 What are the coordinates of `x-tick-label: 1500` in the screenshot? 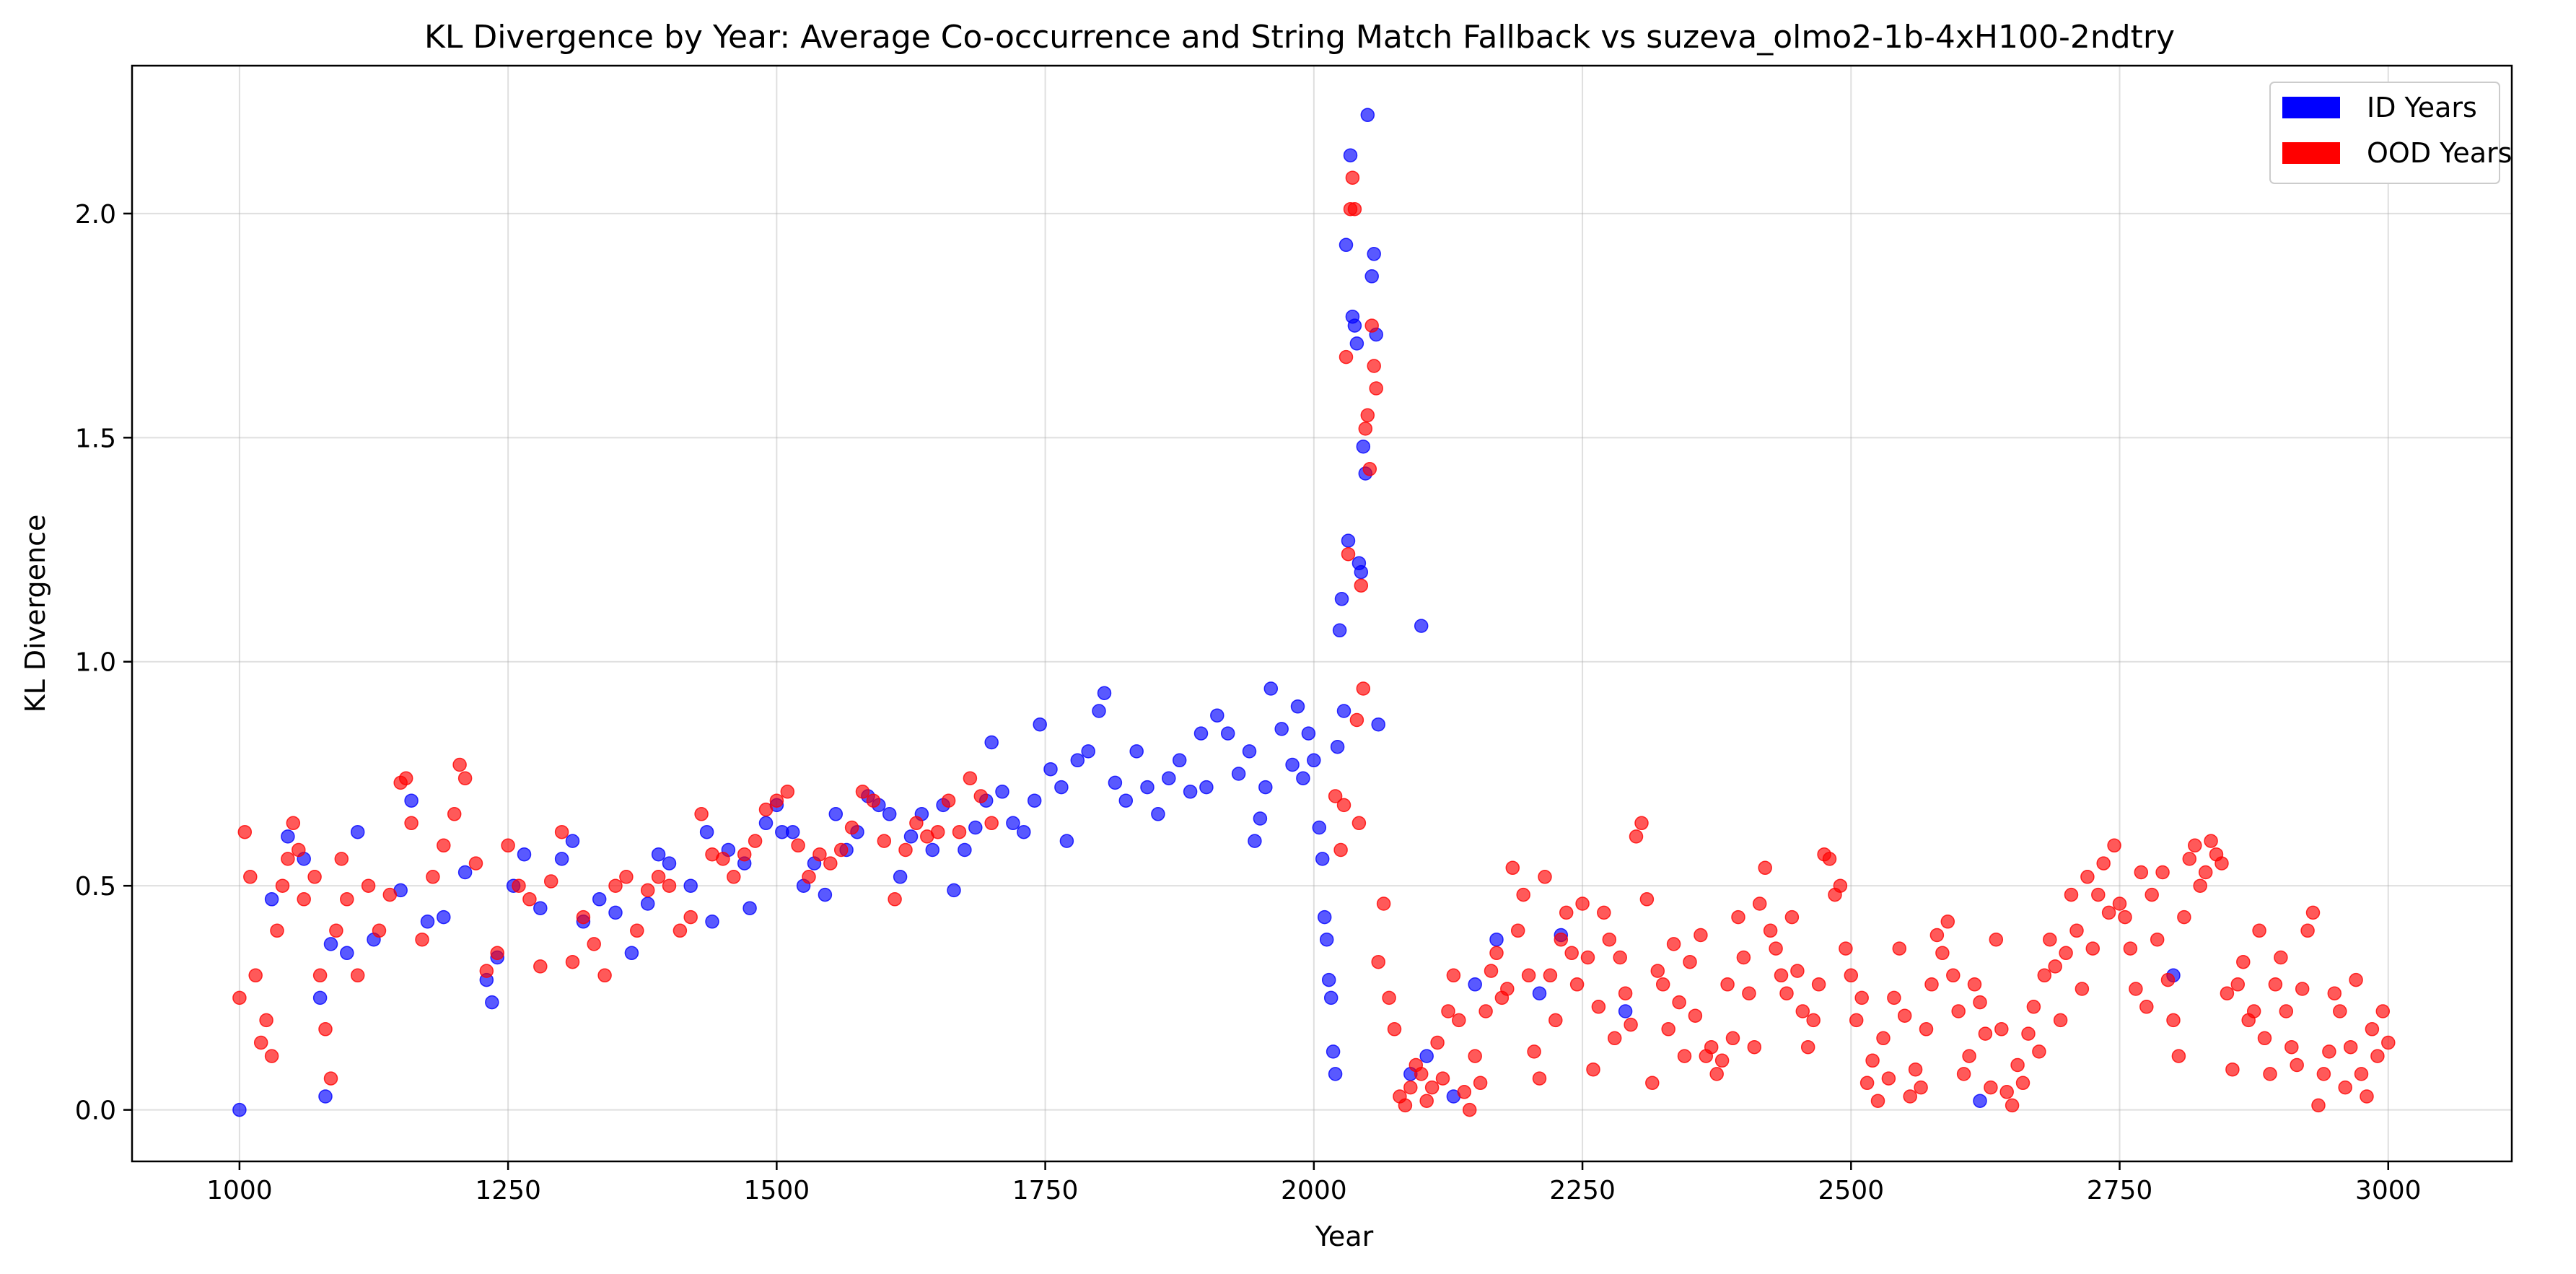 It's located at (777, 1190).